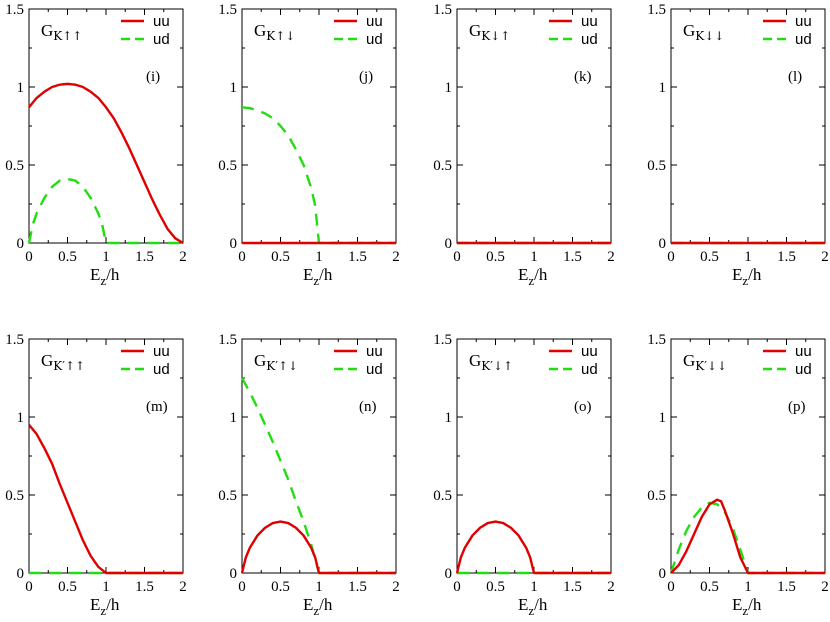 The width and height of the screenshot is (830, 622). What do you see at coordinates (157, 407) in the screenshot?
I see `panel-label: (m)` at bounding box center [157, 407].